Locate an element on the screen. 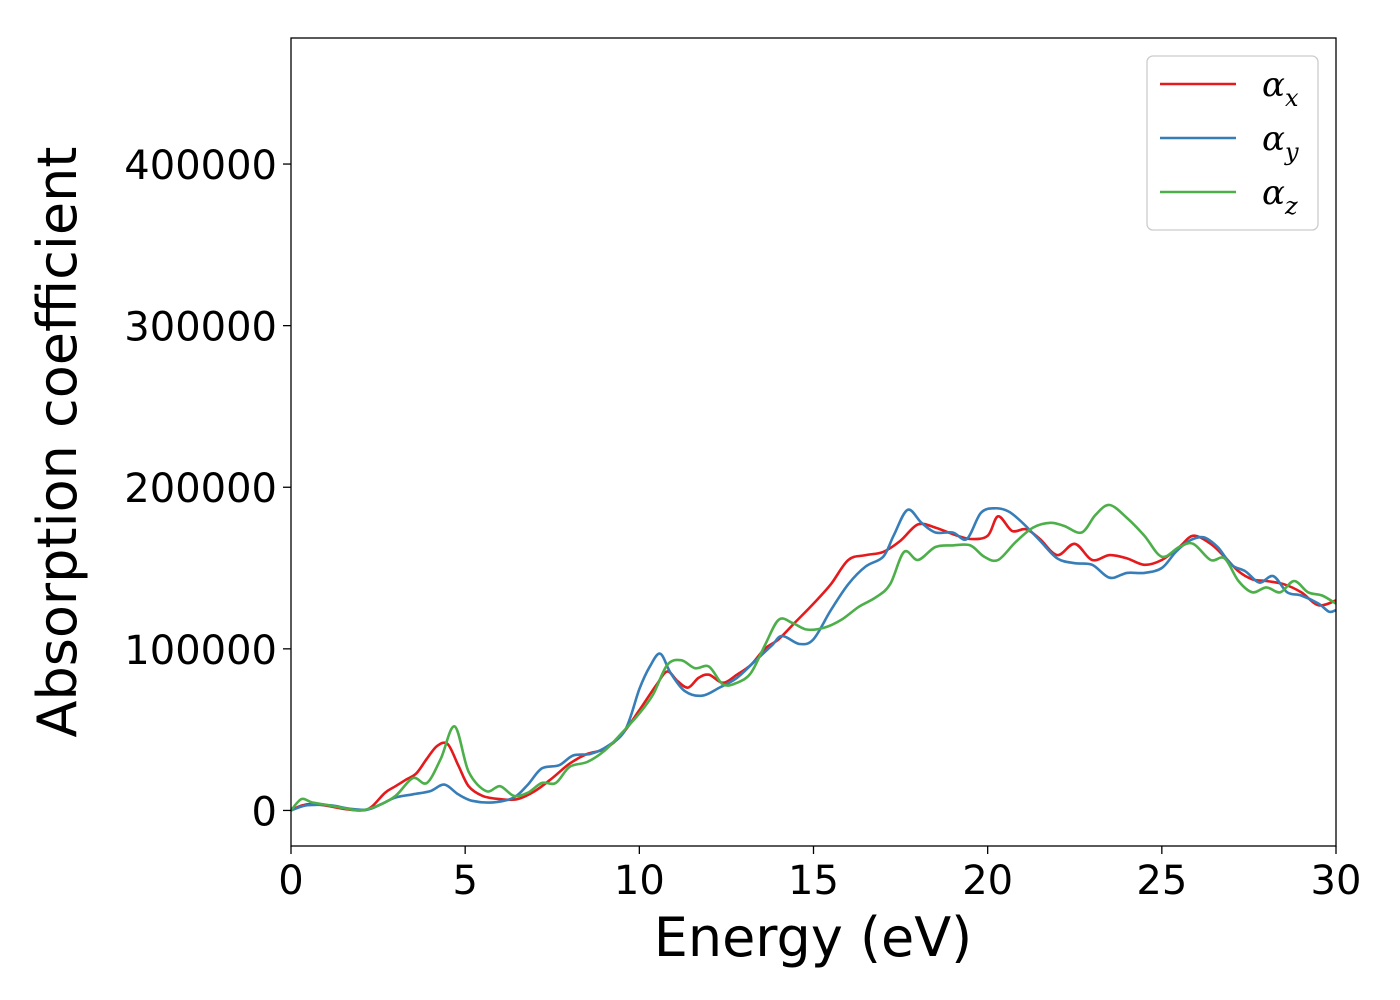 The width and height of the screenshot is (1400, 1000). legend-box is located at coordinates (1232, 143).